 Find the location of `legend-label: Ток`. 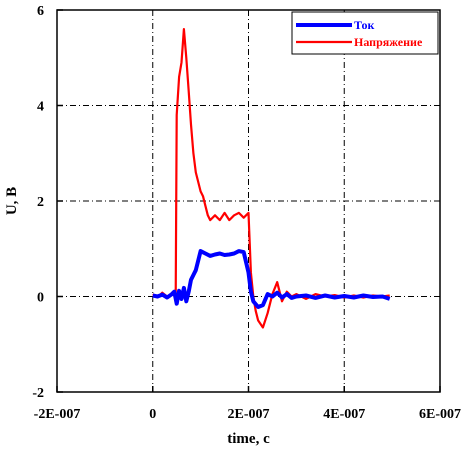

legend-label: Ток is located at coordinates (364, 25).